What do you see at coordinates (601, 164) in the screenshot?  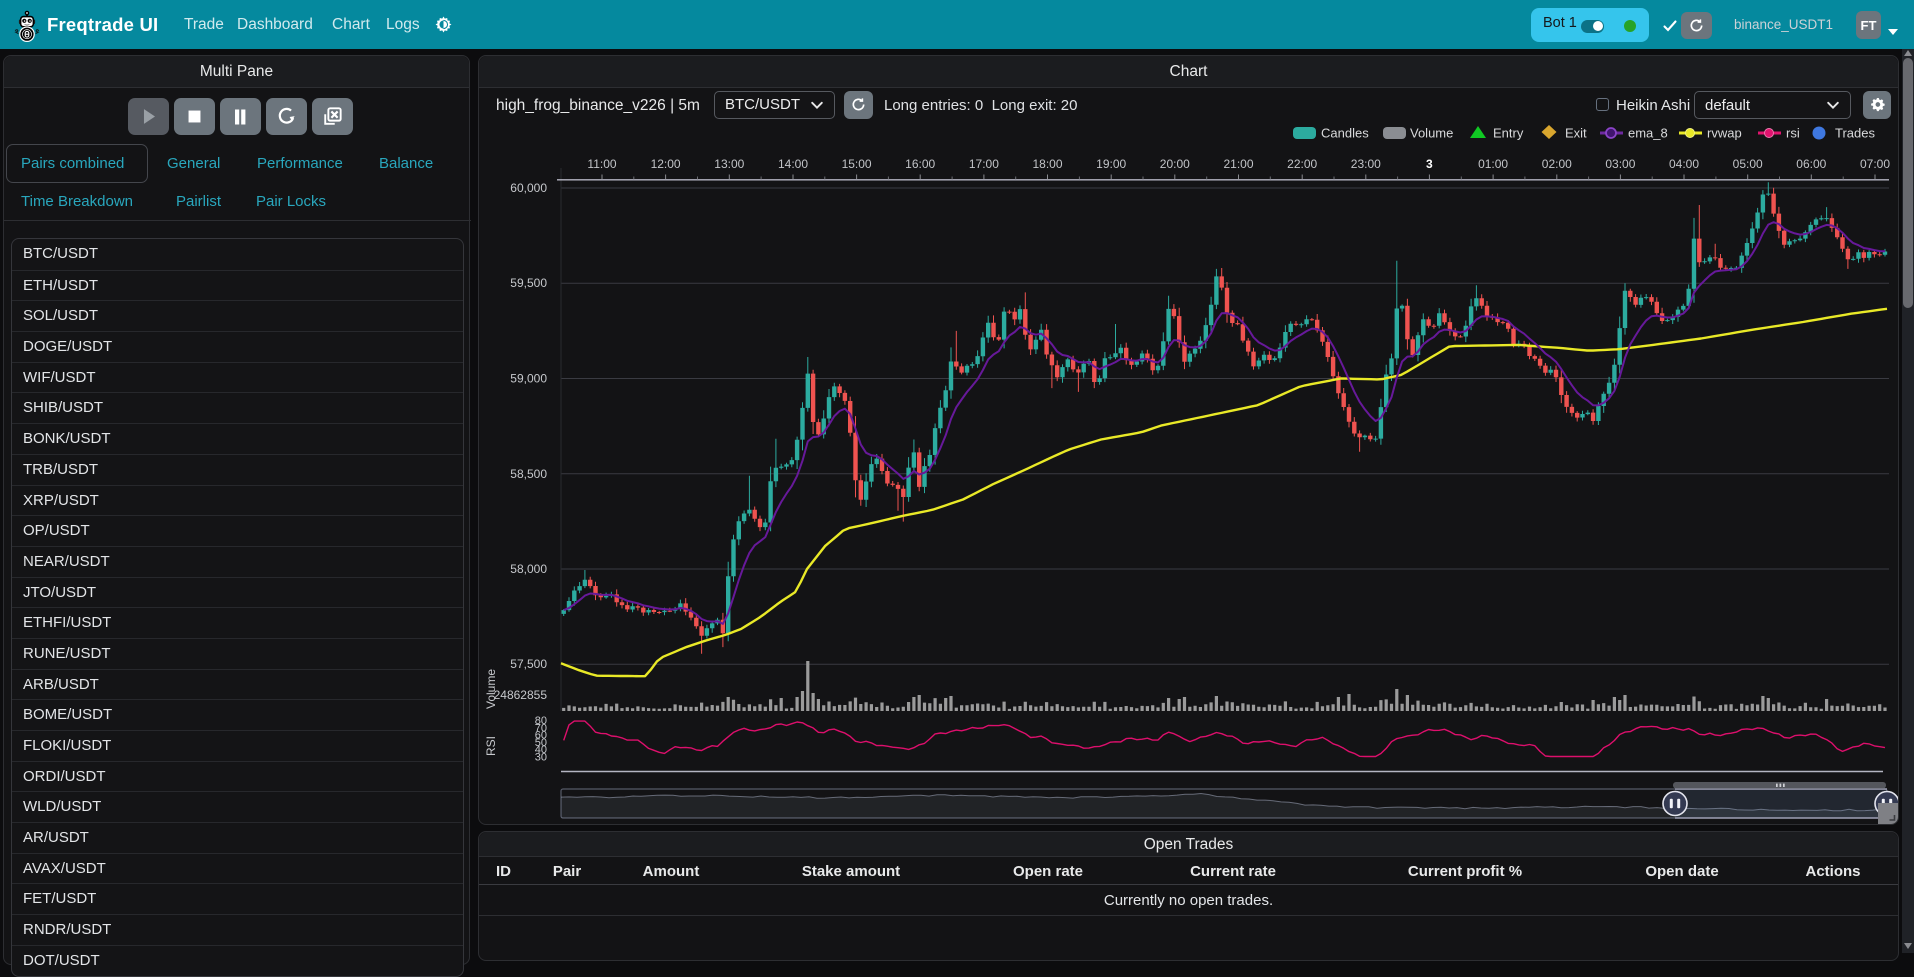 I see `svg-text: 11:00` at bounding box center [601, 164].